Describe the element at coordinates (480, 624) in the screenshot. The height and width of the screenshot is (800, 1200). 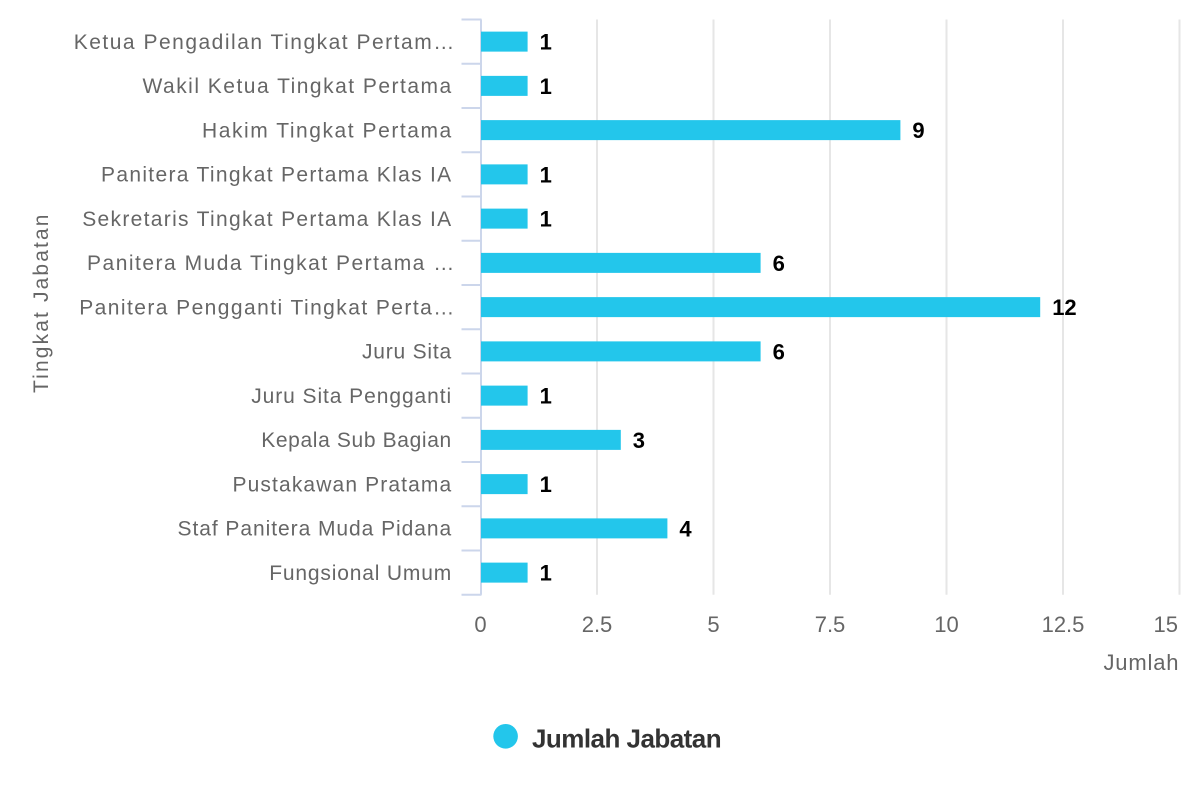
I see `svg-text: 0` at that location.